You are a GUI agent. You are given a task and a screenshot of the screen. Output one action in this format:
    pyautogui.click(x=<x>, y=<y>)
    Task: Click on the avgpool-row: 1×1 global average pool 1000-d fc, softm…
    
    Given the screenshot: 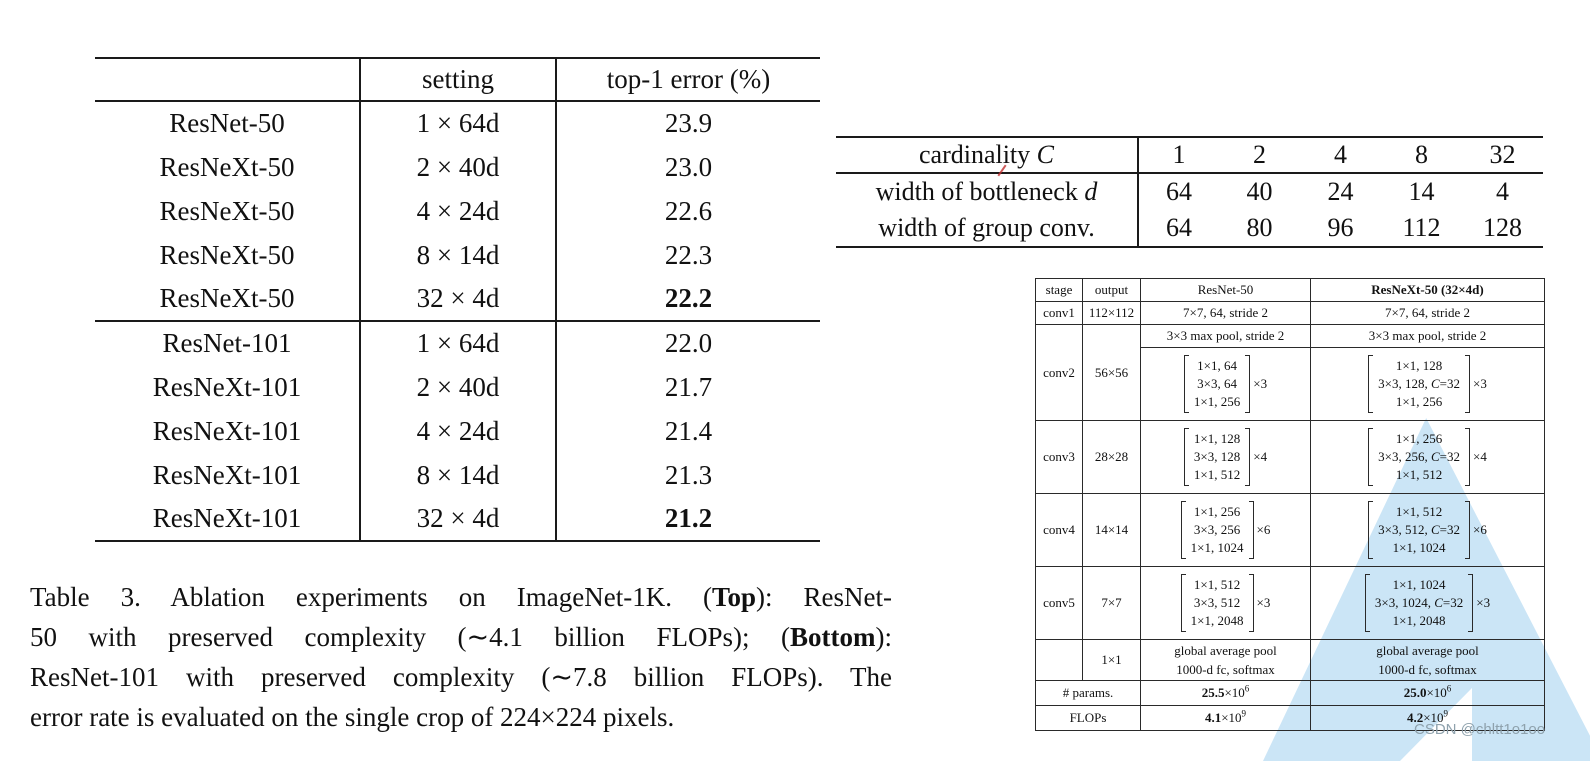 What is the action you would take?
    pyautogui.click(x=1290, y=660)
    